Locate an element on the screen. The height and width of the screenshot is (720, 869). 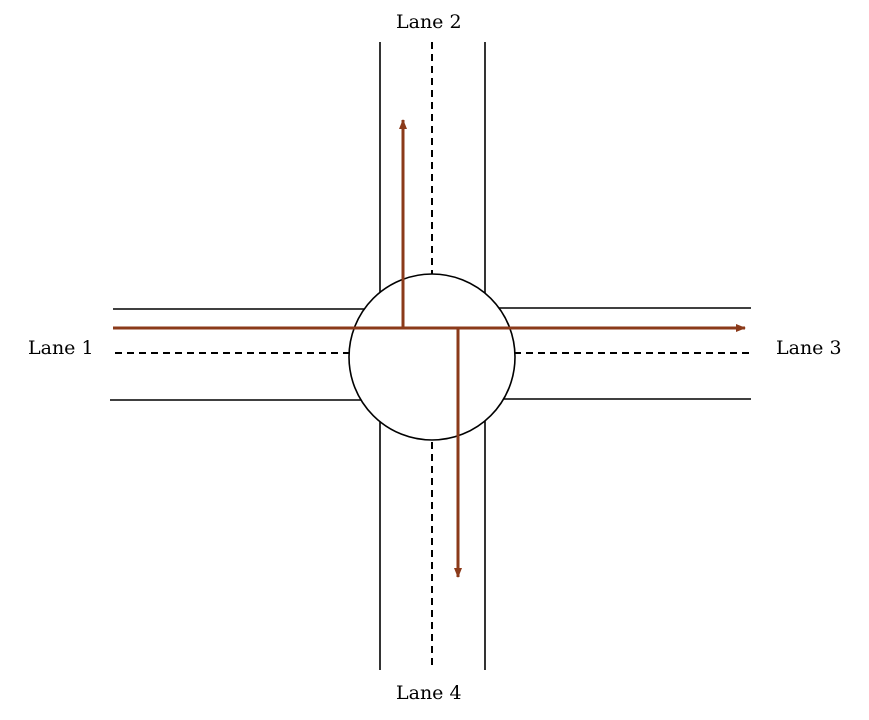
roundabout-circle is located at coordinates (432, 357).